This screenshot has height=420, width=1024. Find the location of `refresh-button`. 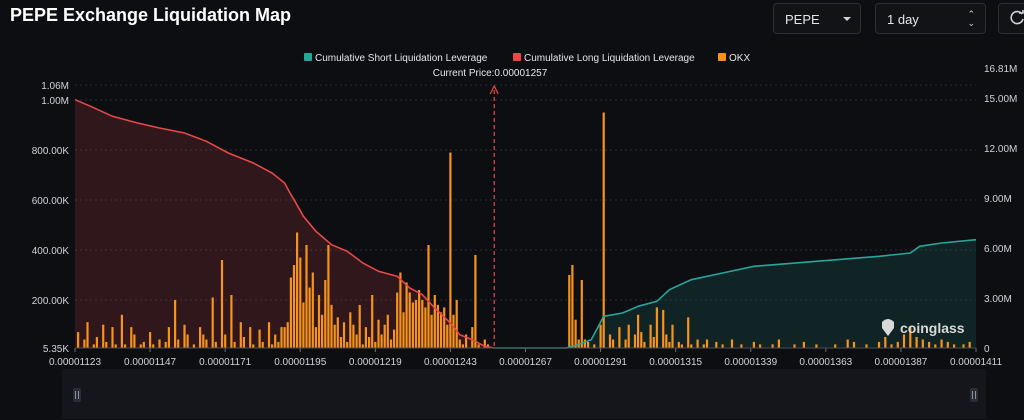

refresh-button is located at coordinates (1011, 18).